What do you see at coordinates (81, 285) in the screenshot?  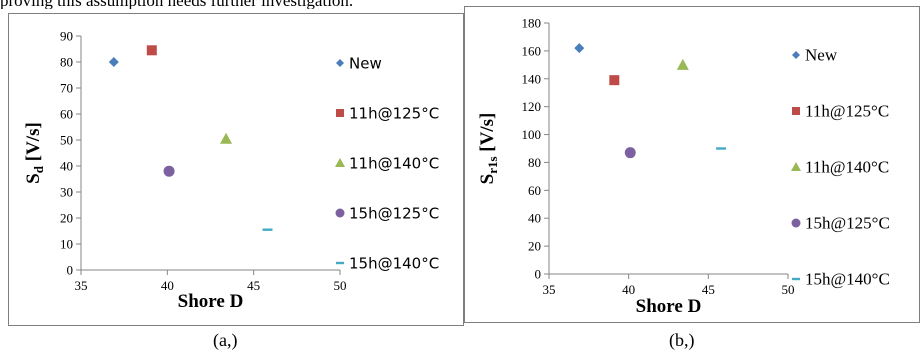 I see `chart-a-x-tick-label: 35` at bounding box center [81, 285].